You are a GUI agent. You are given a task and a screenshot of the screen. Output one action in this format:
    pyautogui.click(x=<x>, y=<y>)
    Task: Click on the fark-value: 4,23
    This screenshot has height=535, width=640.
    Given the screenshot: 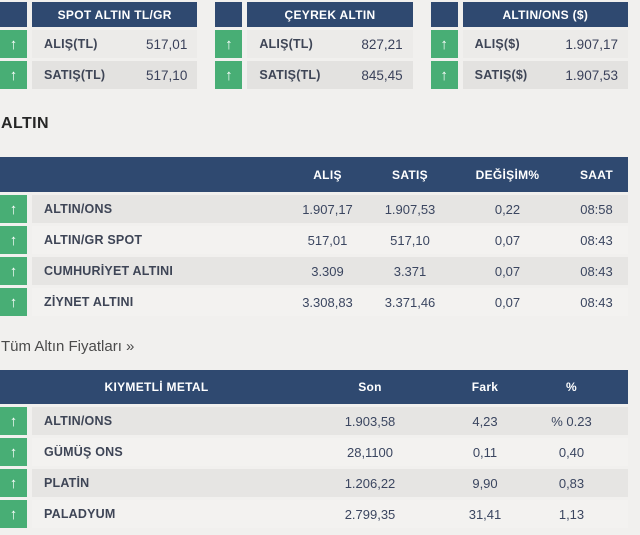 What is the action you would take?
    pyautogui.click(x=485, y=421)
    